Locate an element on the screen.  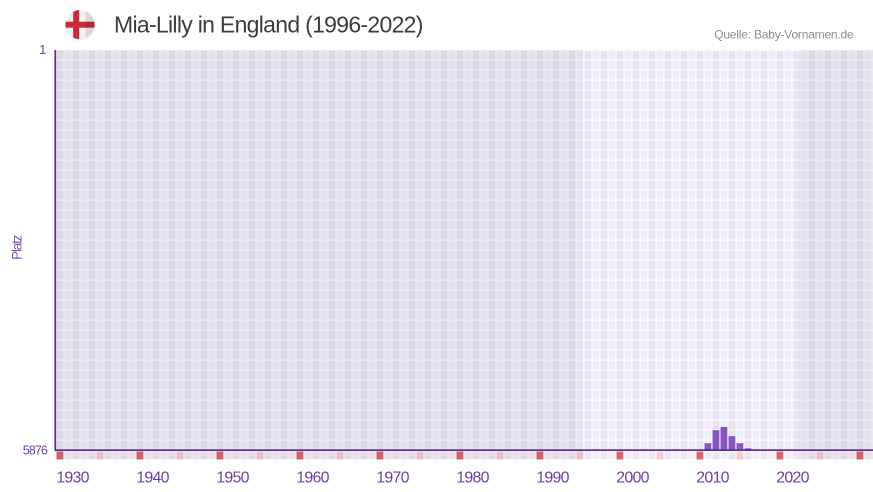
svg-text: 1990 is located at coordinates (552, 478).